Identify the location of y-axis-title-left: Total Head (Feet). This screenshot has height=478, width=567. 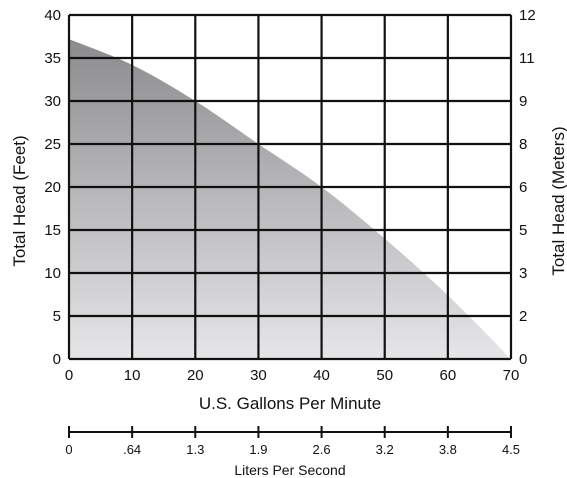
(19, 200).